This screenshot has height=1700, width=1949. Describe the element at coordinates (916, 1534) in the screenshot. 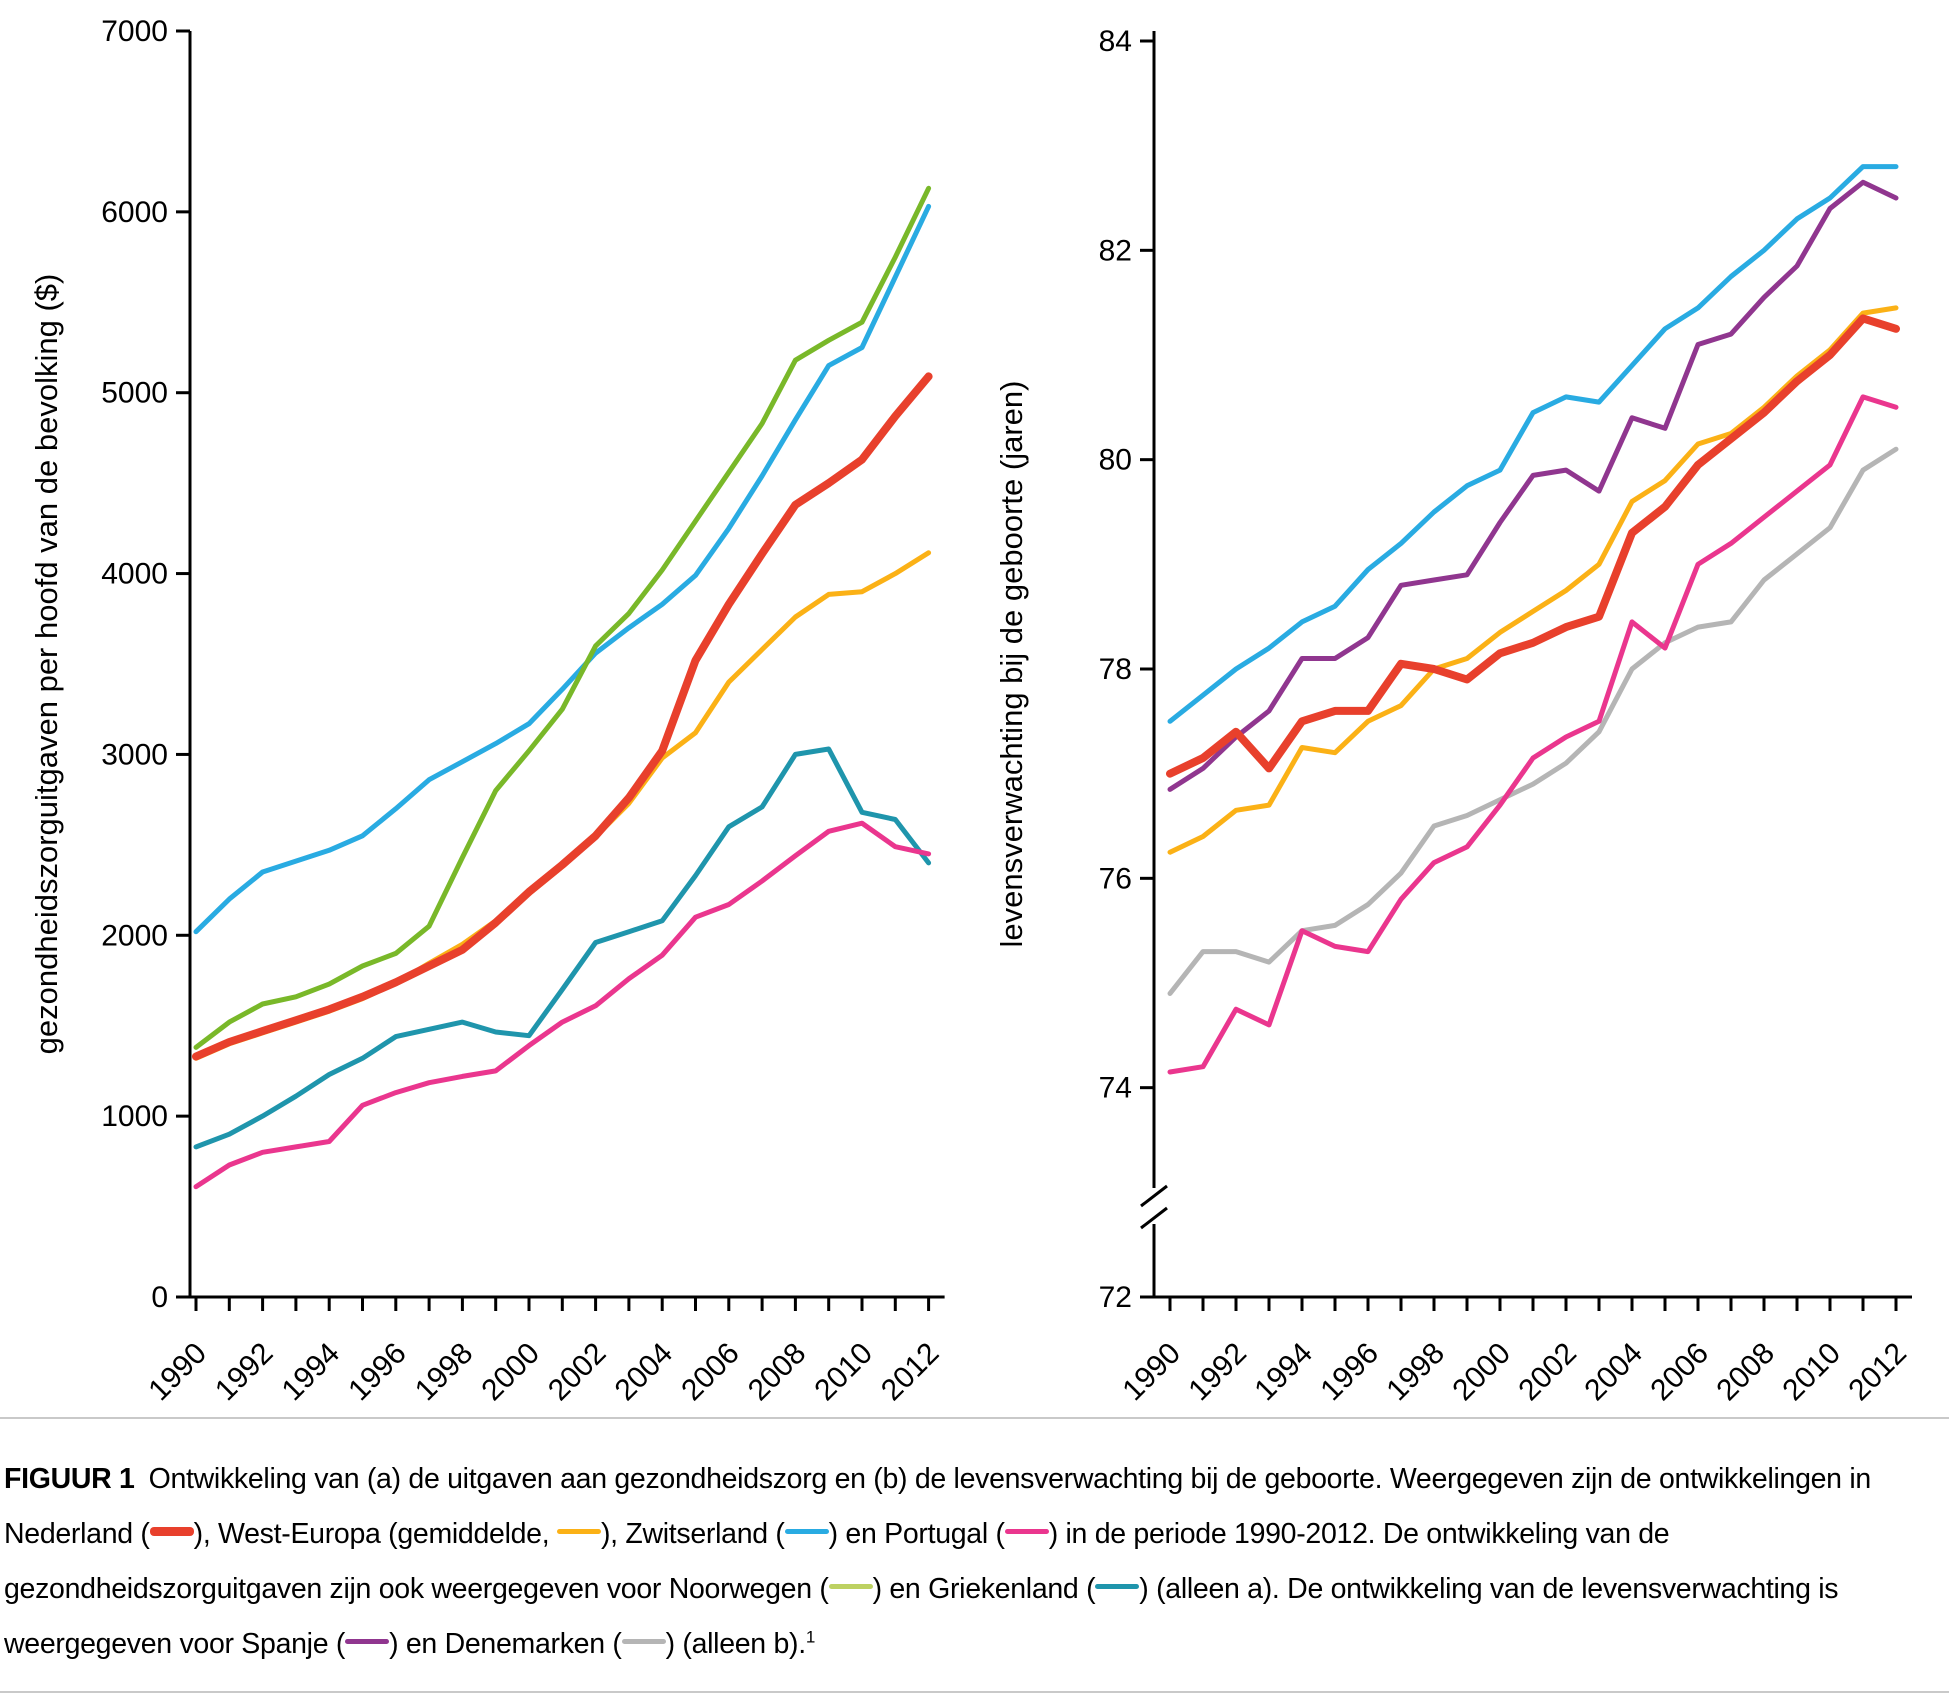

I see `caption-text: ) en Portugal (` at that location.